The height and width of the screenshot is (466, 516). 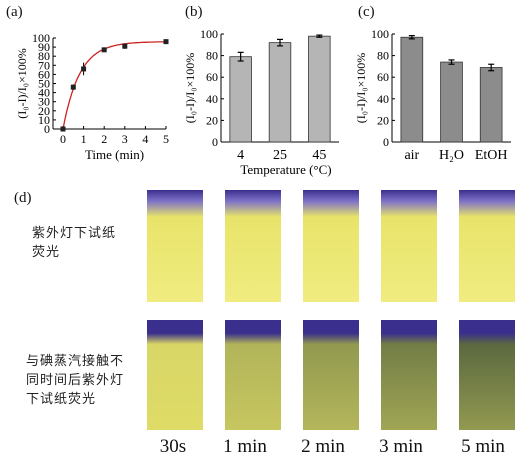 What do you see at coordinates (319, 155) in the screenshot?
I see `b-category-label: 45` at bounding box center [319, 155].